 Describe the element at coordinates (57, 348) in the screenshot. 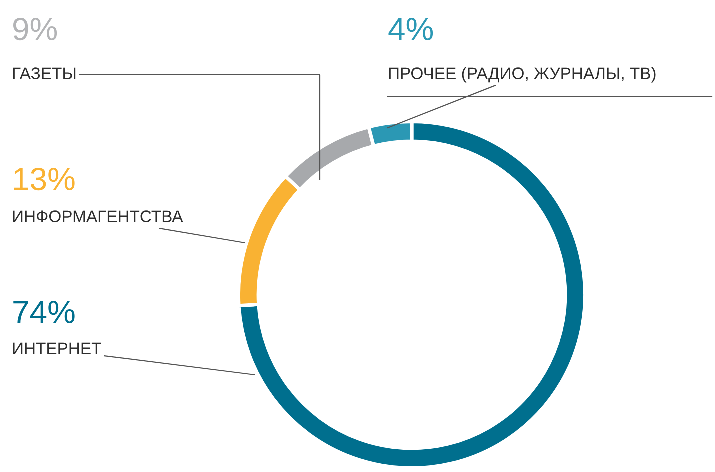

I see `slice-label: ИНТЕРНЕТ` at that location.